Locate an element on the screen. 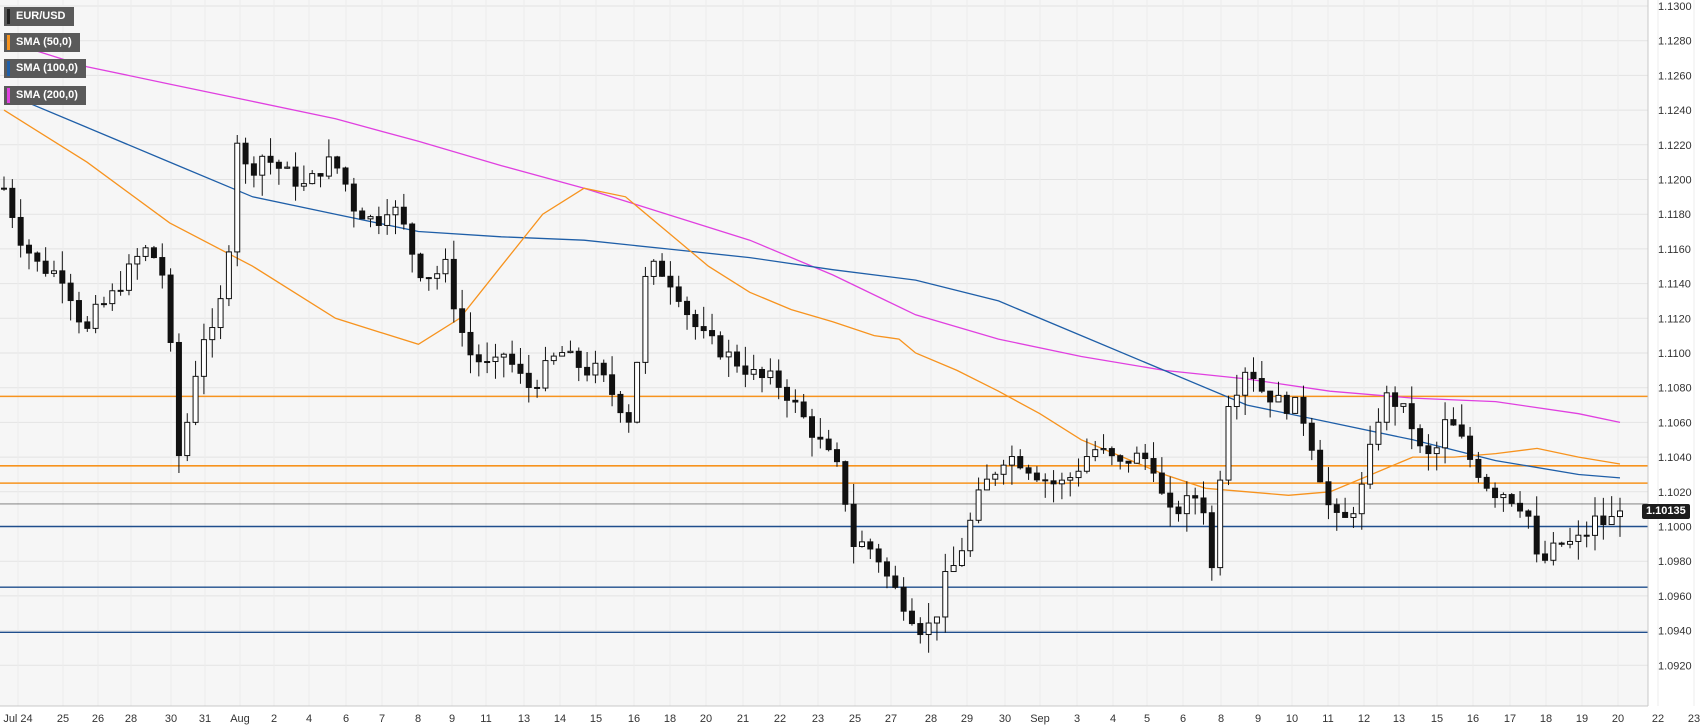 The image size is (1707, 728). x-tick-label: 7 is located at coordinates (382, 719).